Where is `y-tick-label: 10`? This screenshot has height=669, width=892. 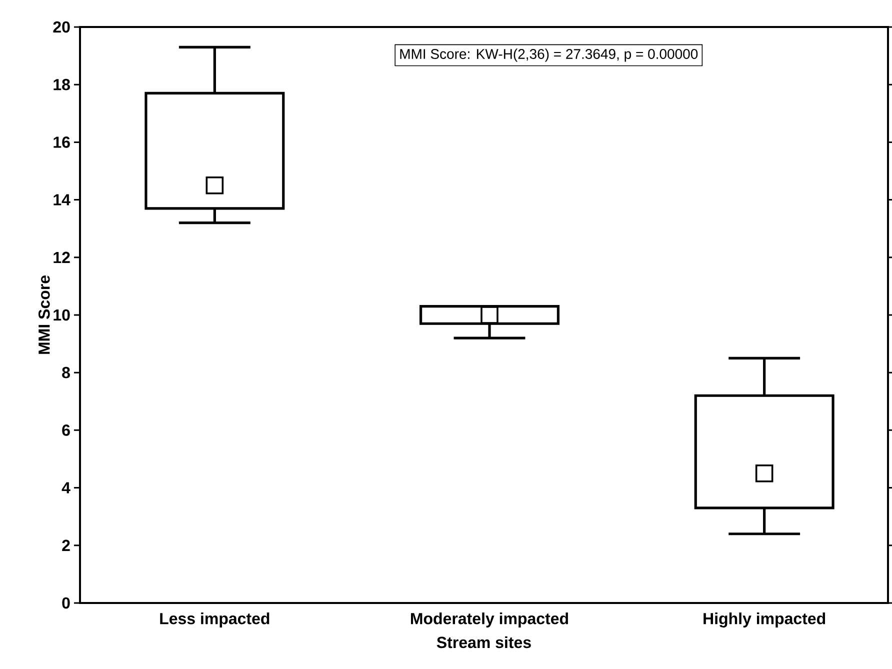 y-tick-label: 10 is located at coordinates (62, 315).